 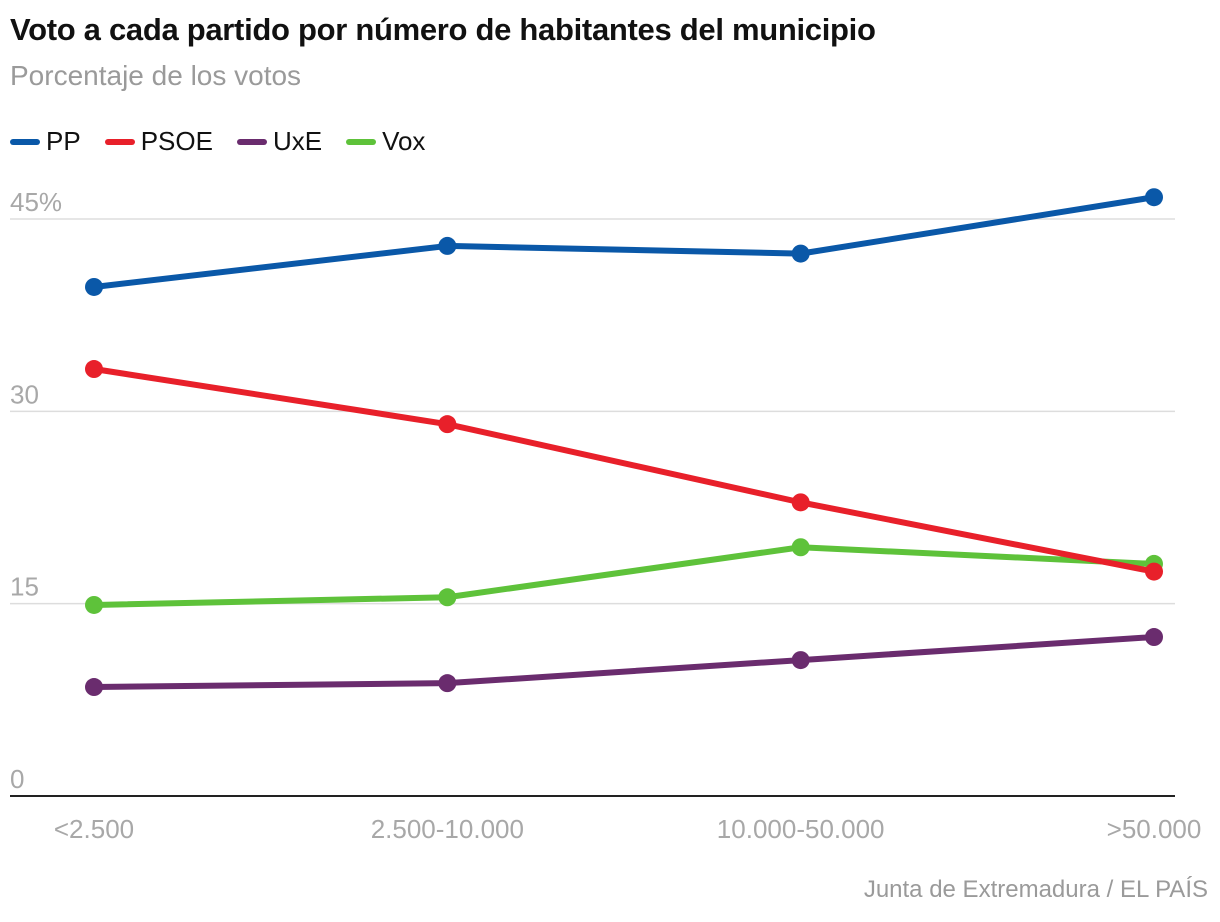 I want to click on y-tick-labels: 0 15 30 45%, so click(x=36, y=490).